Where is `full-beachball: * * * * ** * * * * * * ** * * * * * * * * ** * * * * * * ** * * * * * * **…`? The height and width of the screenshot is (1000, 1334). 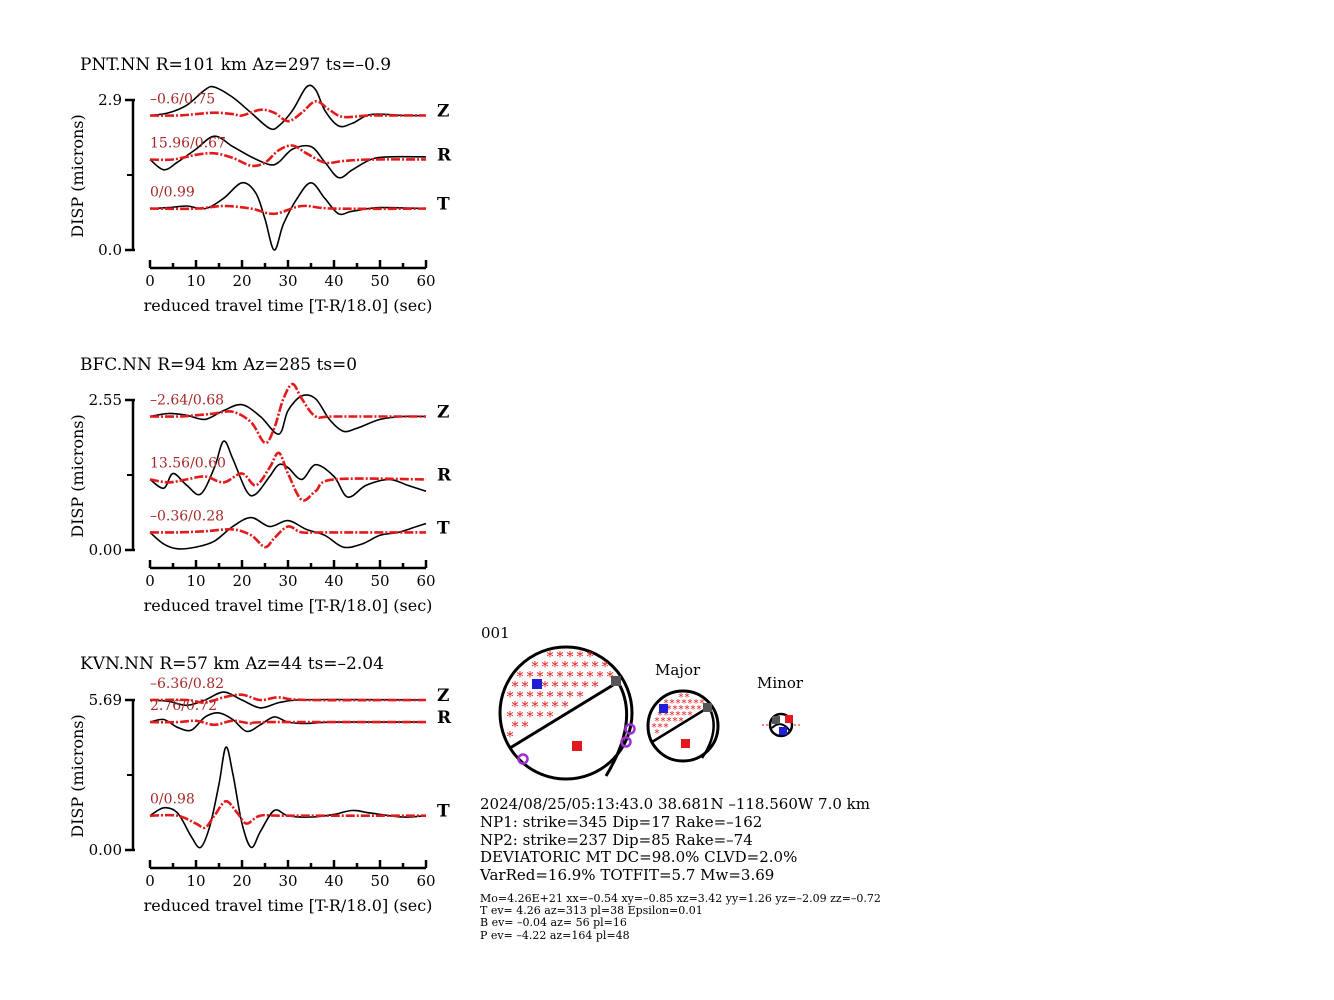 full-beachball: * * * * ** * * * * * * ** * * * * * * * * ** * * * * * * ** * * * * * * **… is located at coordinates (567, 713).